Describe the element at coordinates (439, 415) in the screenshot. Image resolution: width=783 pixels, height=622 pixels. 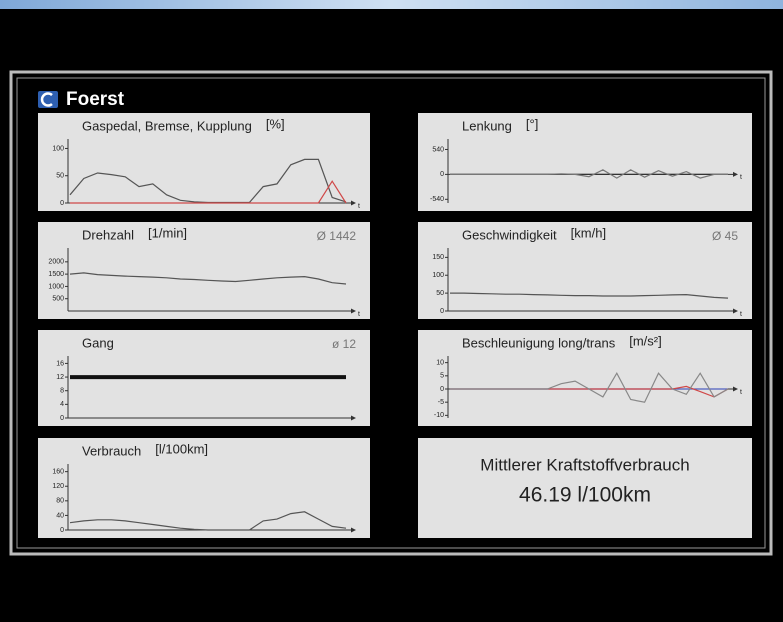
I see `y-tick-label: -10` at that location.